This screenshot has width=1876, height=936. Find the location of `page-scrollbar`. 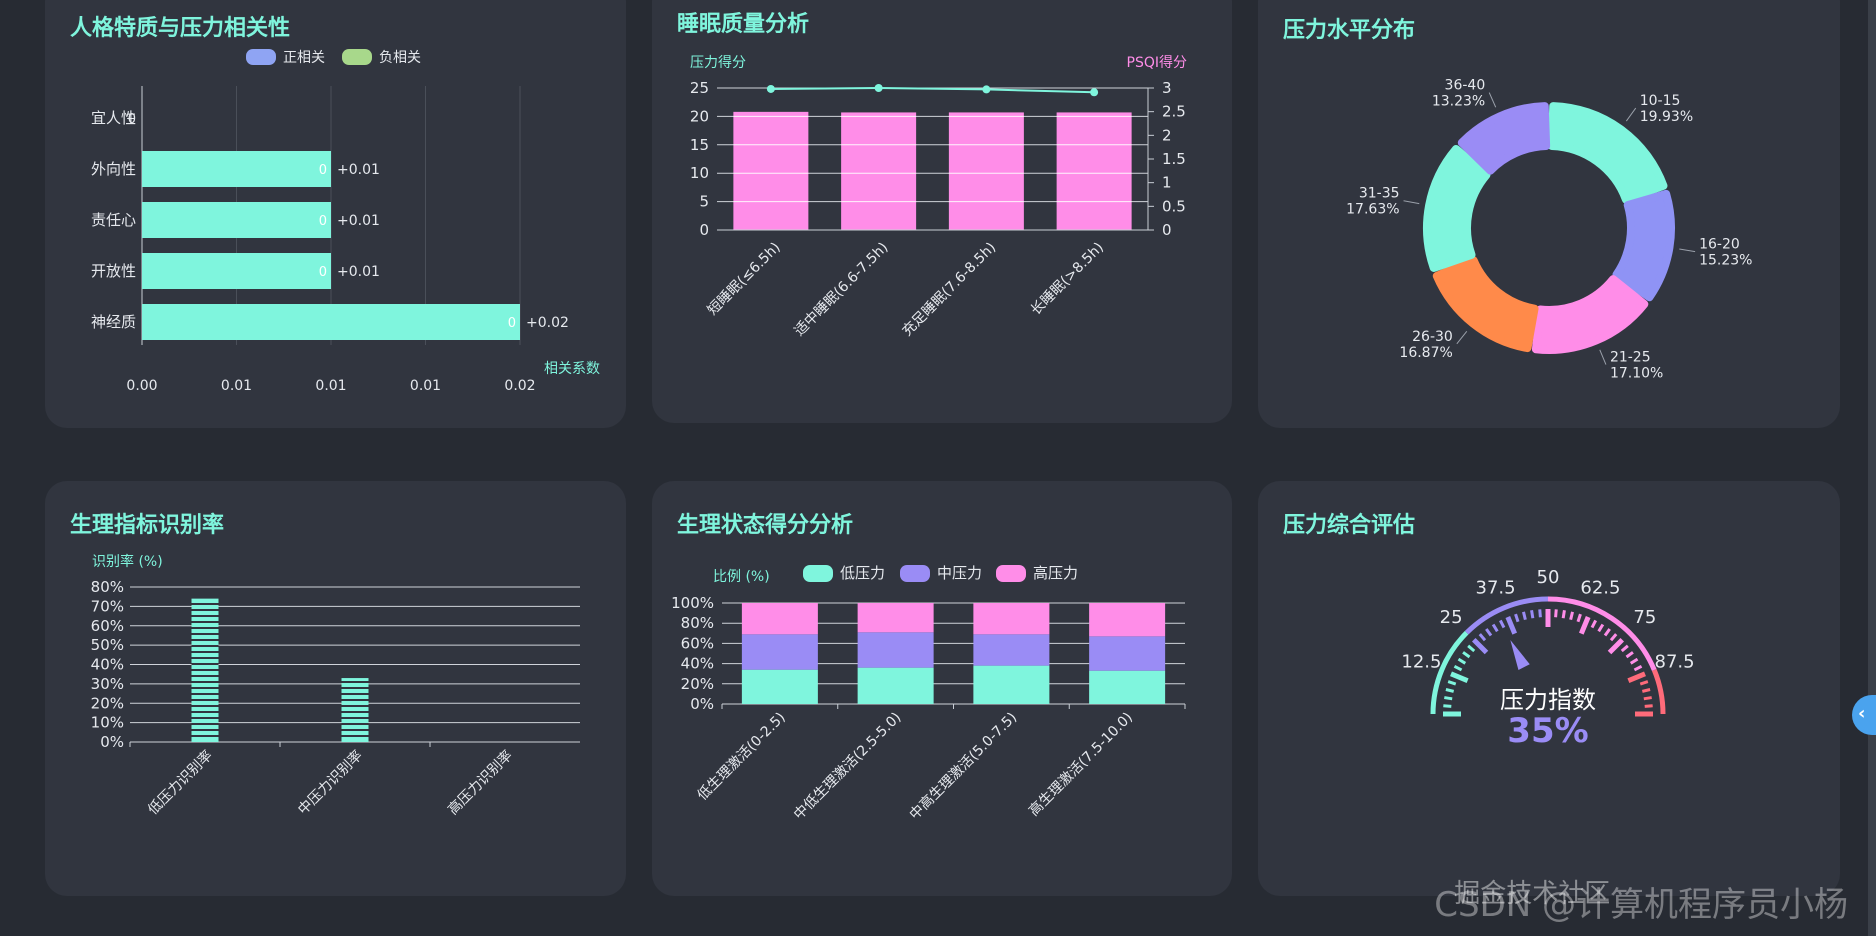

page-scrollbar is located at coordinates (1872, 468).